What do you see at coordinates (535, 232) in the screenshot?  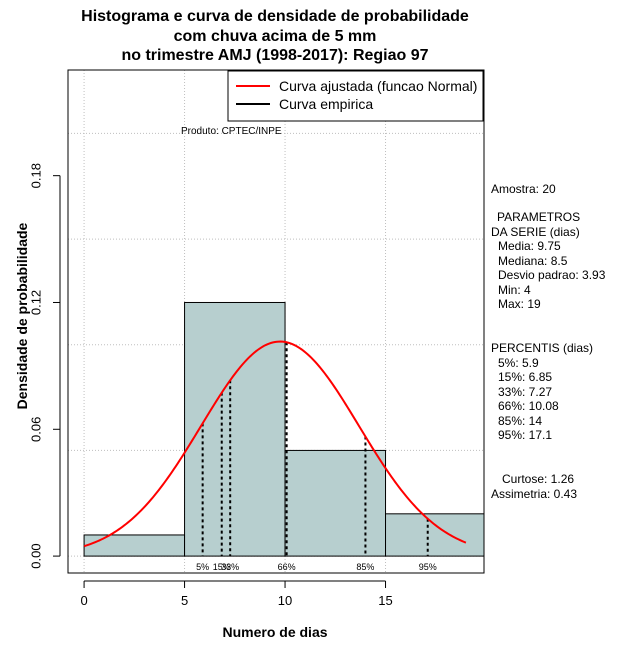 I see `params-title-2: DA SERIE (dias)` at bounding box center [535, 232].